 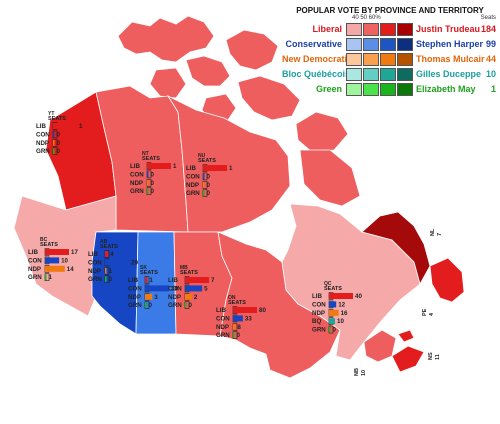 I want to click on province-abbrev: BC, so click(x=44, y=240).